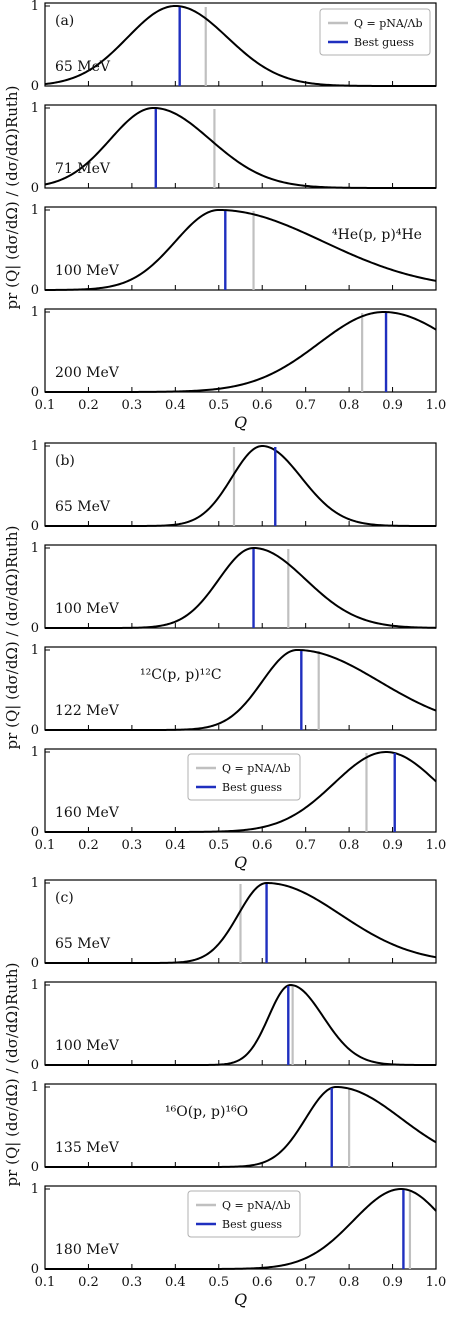 This screenshot has height=1317, width=450. What do you see at coordinates (65, 461) in the screenshot?
I see `block-label: (b)` at bounding box center [65, 461].